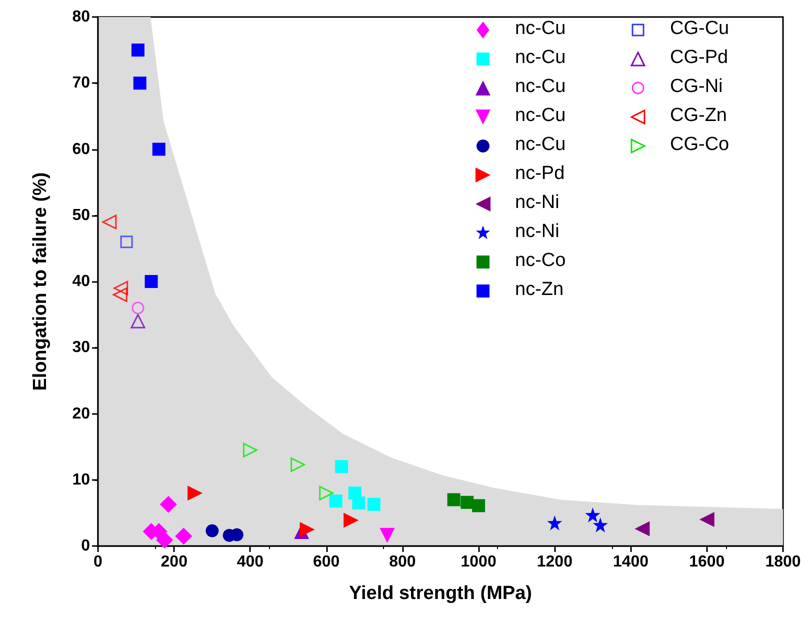 The image size is (811, 630). Describe the element at coordinates (630, 562) in the screenshot. I see `x-tick-label: 1400` at that location.